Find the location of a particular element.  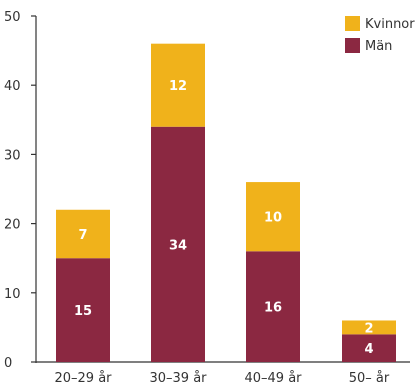

bar-value-label: 4 is located at coordinates (368, 349).